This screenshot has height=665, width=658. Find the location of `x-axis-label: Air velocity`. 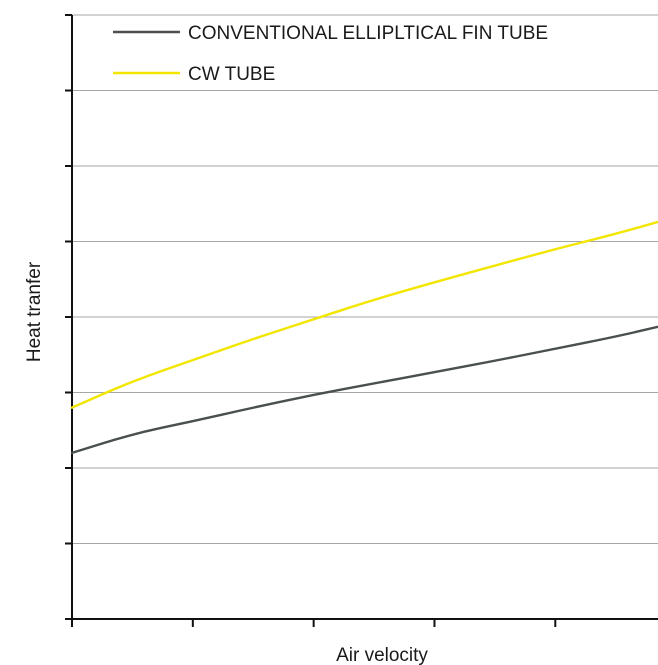

x-axis-label: Air velocity is located at coordinates (382, 655).